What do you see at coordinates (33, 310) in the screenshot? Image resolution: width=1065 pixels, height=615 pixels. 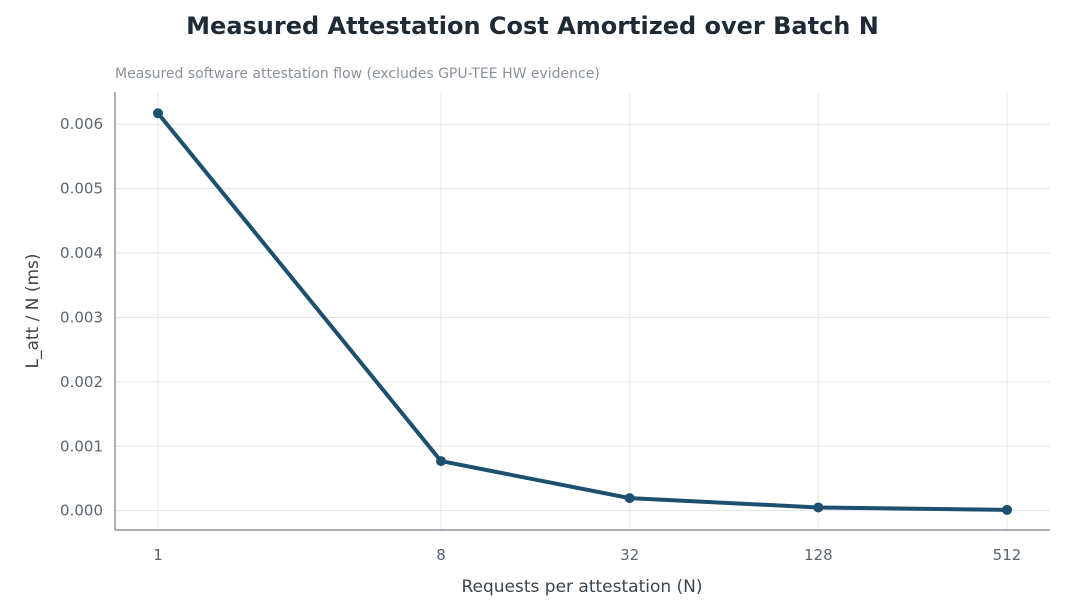 I see `y-axis-label: L_att / N (ms)` at bounding box center [33, 310].